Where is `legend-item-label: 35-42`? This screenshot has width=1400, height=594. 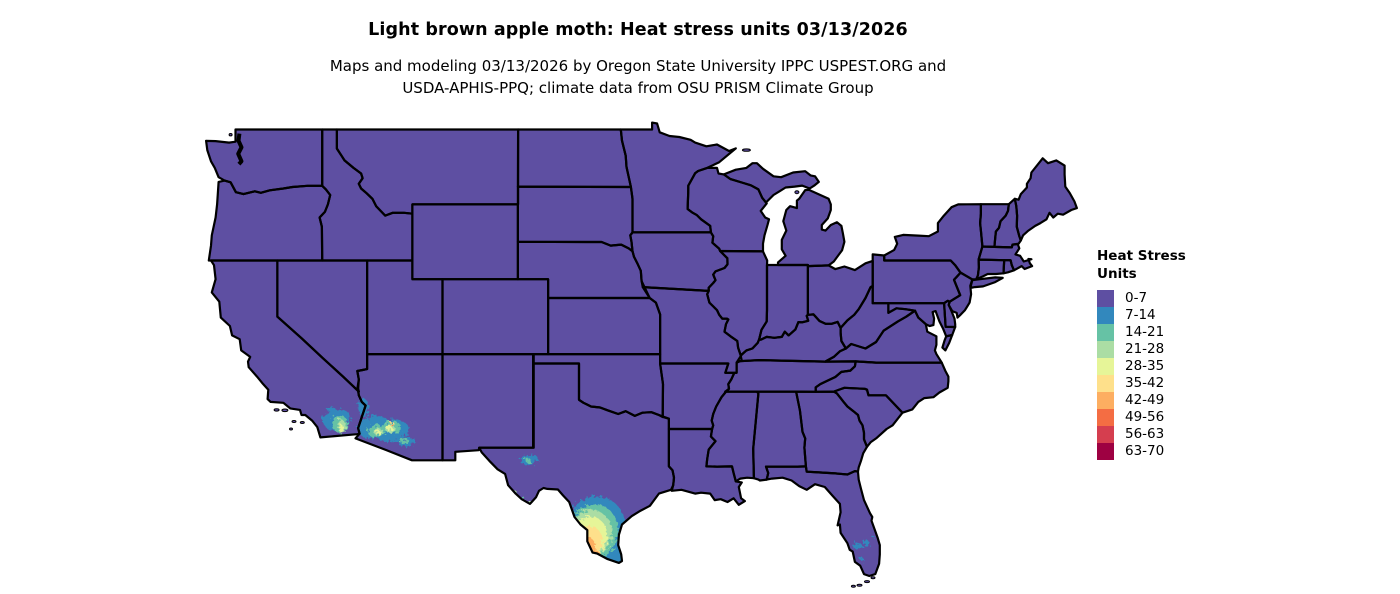 legend-item-label: 35-42 is located at coordinates (1145, 383).